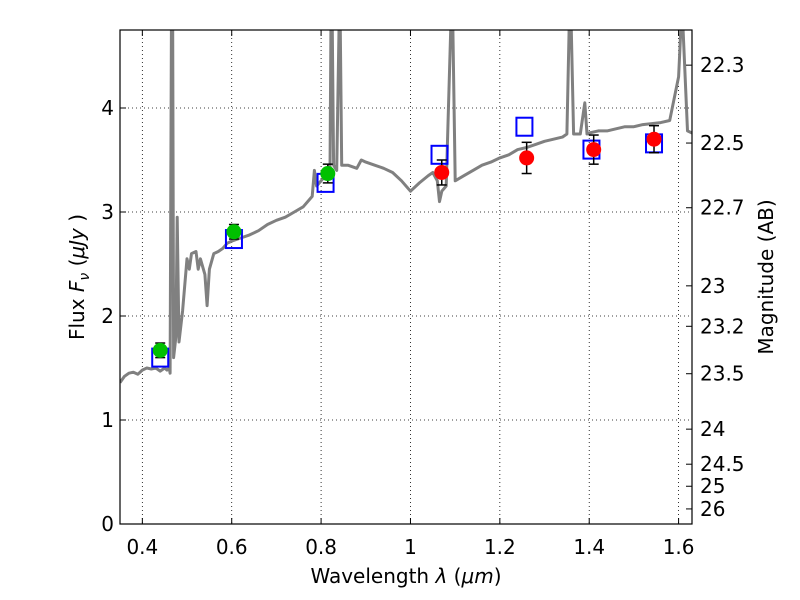 The width and height of the screenshot is (800, 600). What do you see at coordinates (679, 547) in the screenshot?
I see `x-tick-label: 1.6` at bounding box center [679, 547].